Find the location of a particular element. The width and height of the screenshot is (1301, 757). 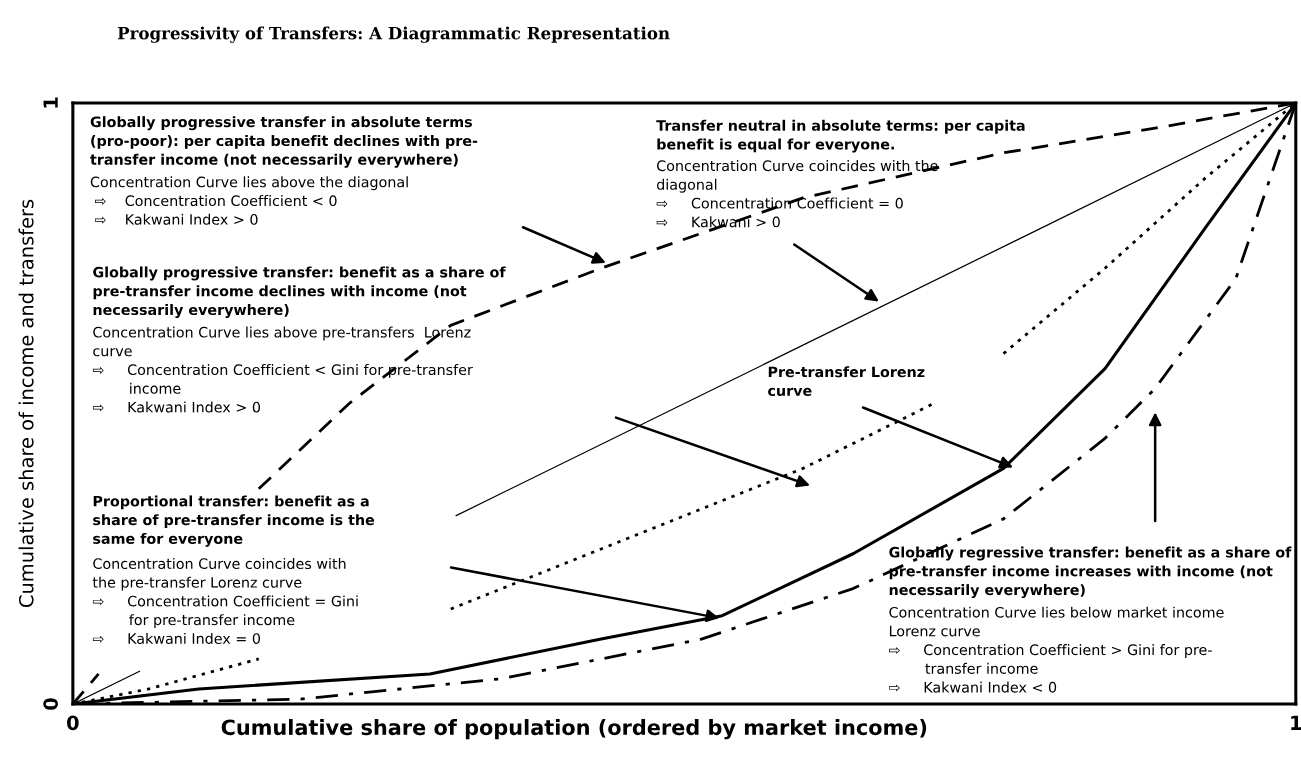

annotation: Globally progressive transfer: benefit as a share of pre-transfer income declines with income (not necessarily everywhere) is located at coordinates (299, 292).